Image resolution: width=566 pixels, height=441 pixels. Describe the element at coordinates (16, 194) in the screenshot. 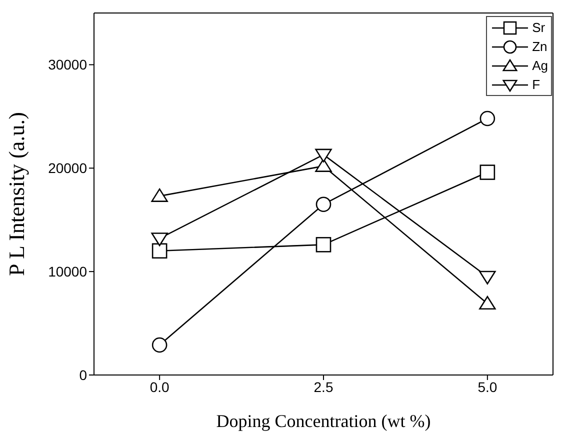

I see `y-axis-title: P L Intensity (a.u.)` at that location.